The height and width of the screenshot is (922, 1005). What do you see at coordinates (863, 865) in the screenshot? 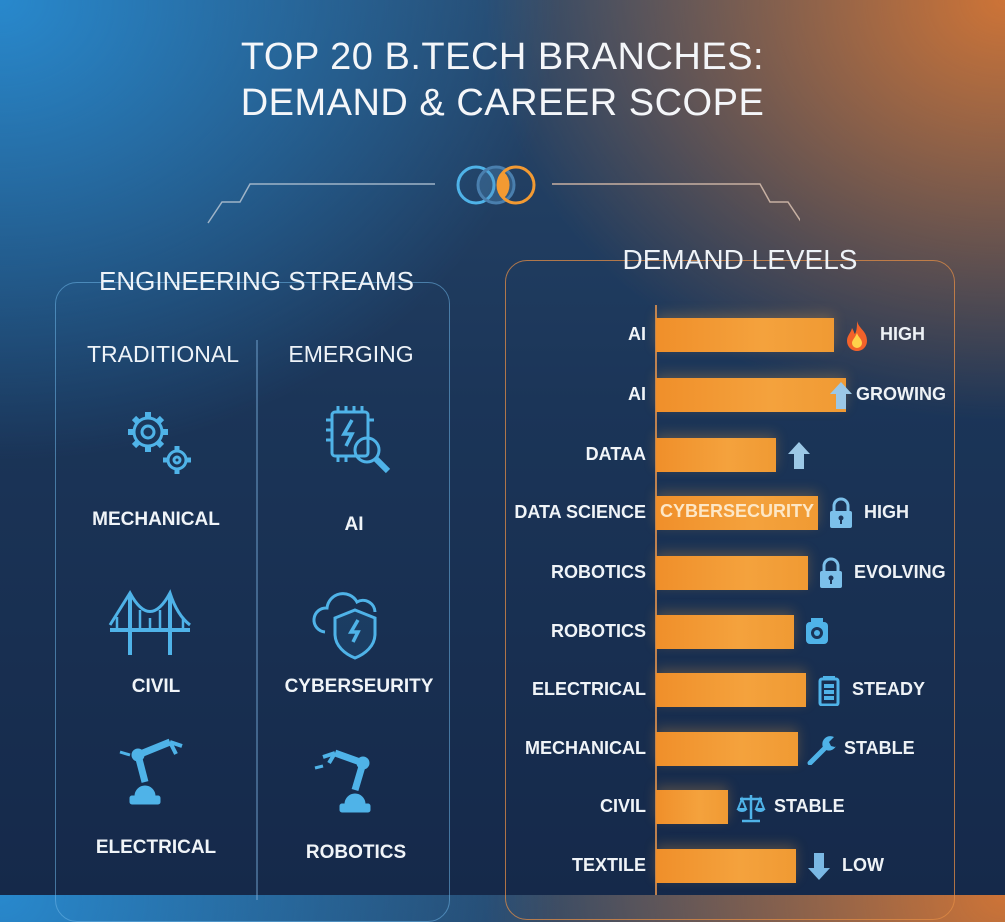
I see `status-label: LOW` at bounding box center [863, 865].